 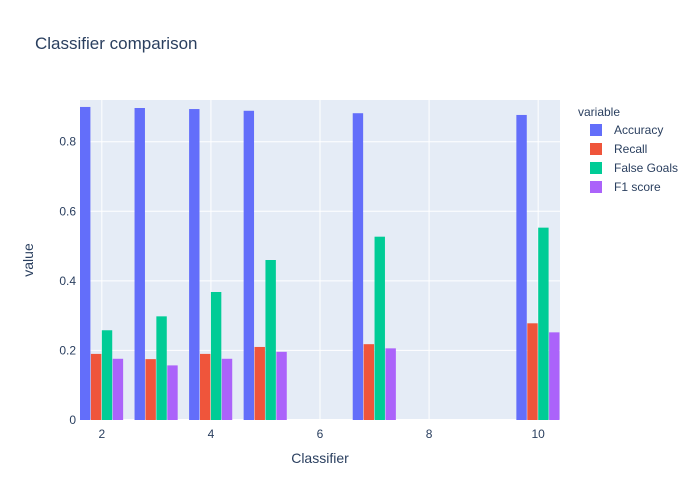 What do you see at coordinates (67, 281) in the screenshot?
I see `y-tick-label: 0.4` at bounding box center [67, 281].